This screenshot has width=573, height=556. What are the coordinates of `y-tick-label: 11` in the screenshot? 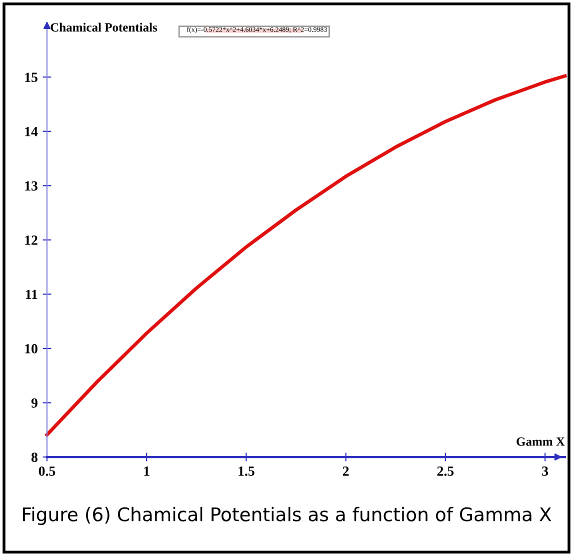 It's located at (32, 295).